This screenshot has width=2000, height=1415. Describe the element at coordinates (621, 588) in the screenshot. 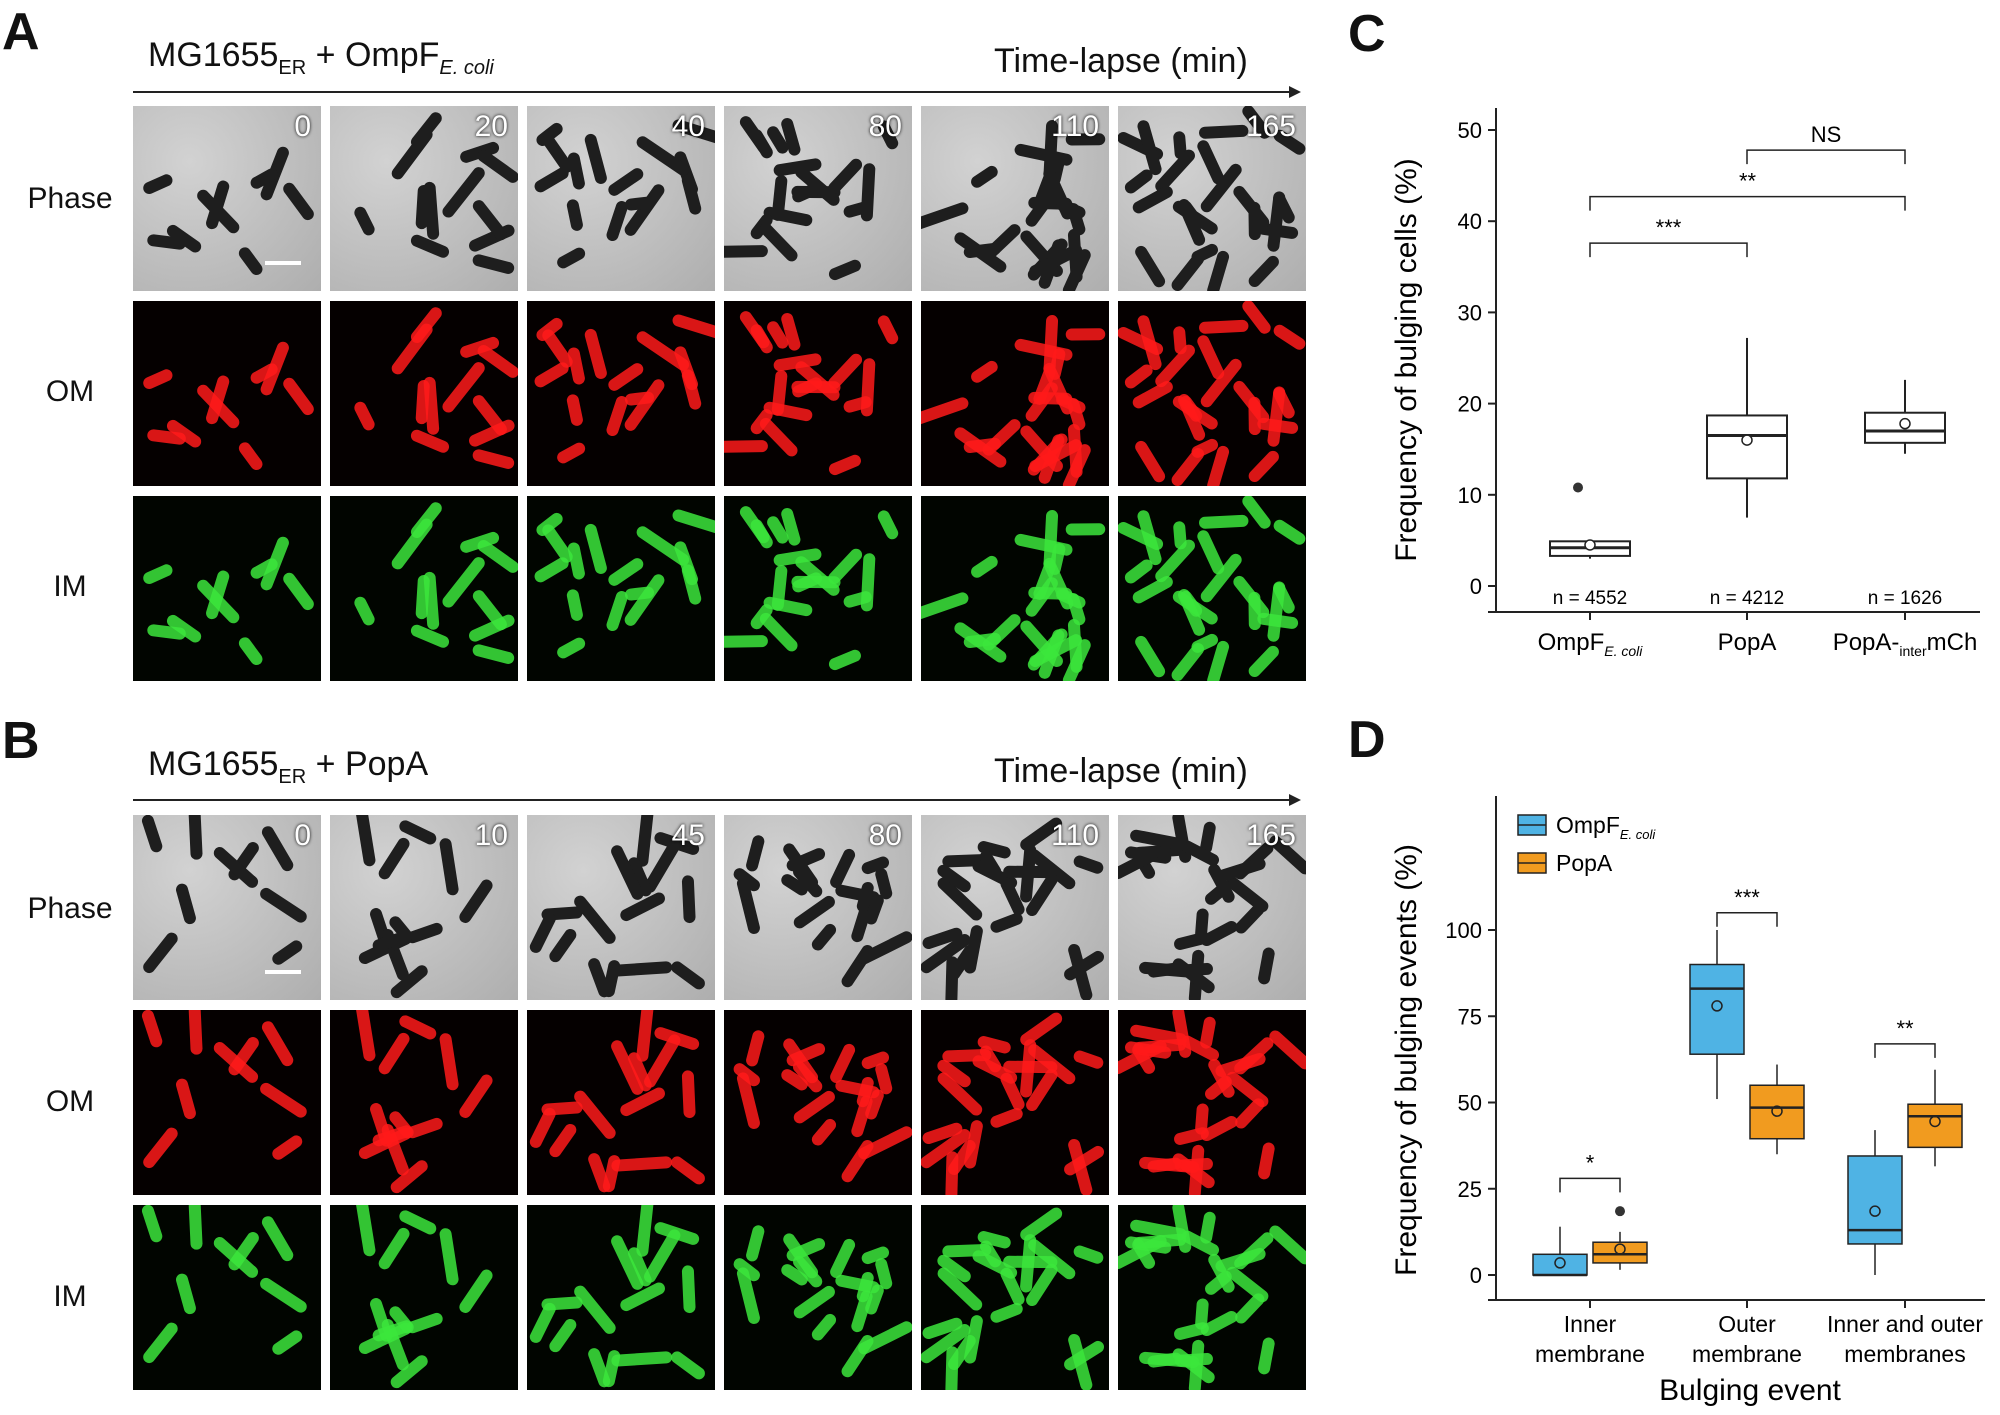

I see `micrograph-im-t2` at that location.